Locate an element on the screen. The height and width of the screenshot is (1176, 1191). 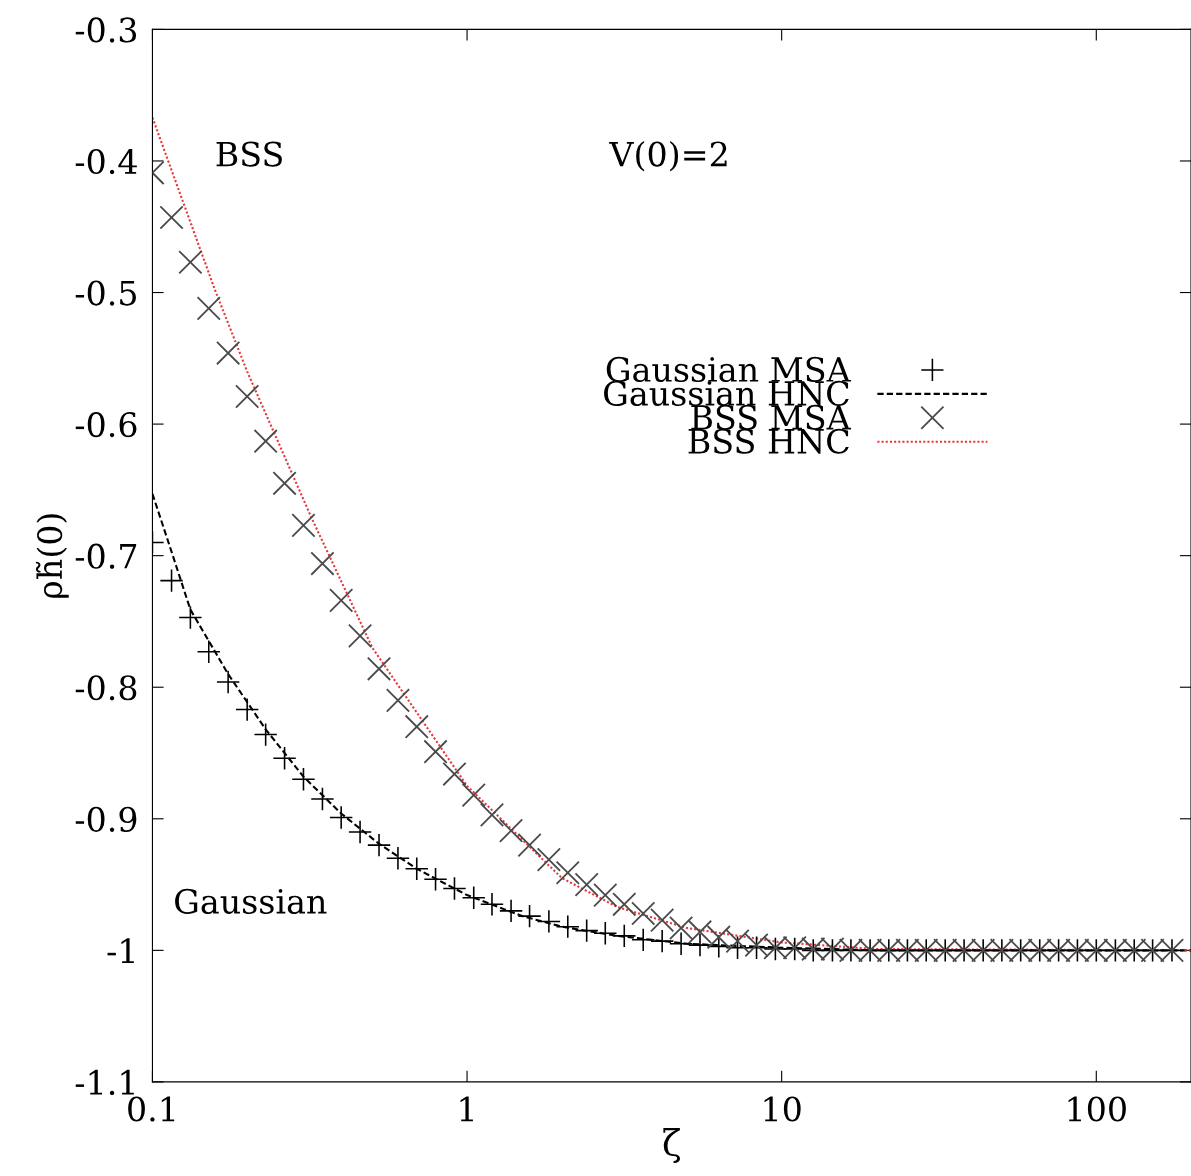
y-tick-label: -0.7 is located at coordinates (106, 556).